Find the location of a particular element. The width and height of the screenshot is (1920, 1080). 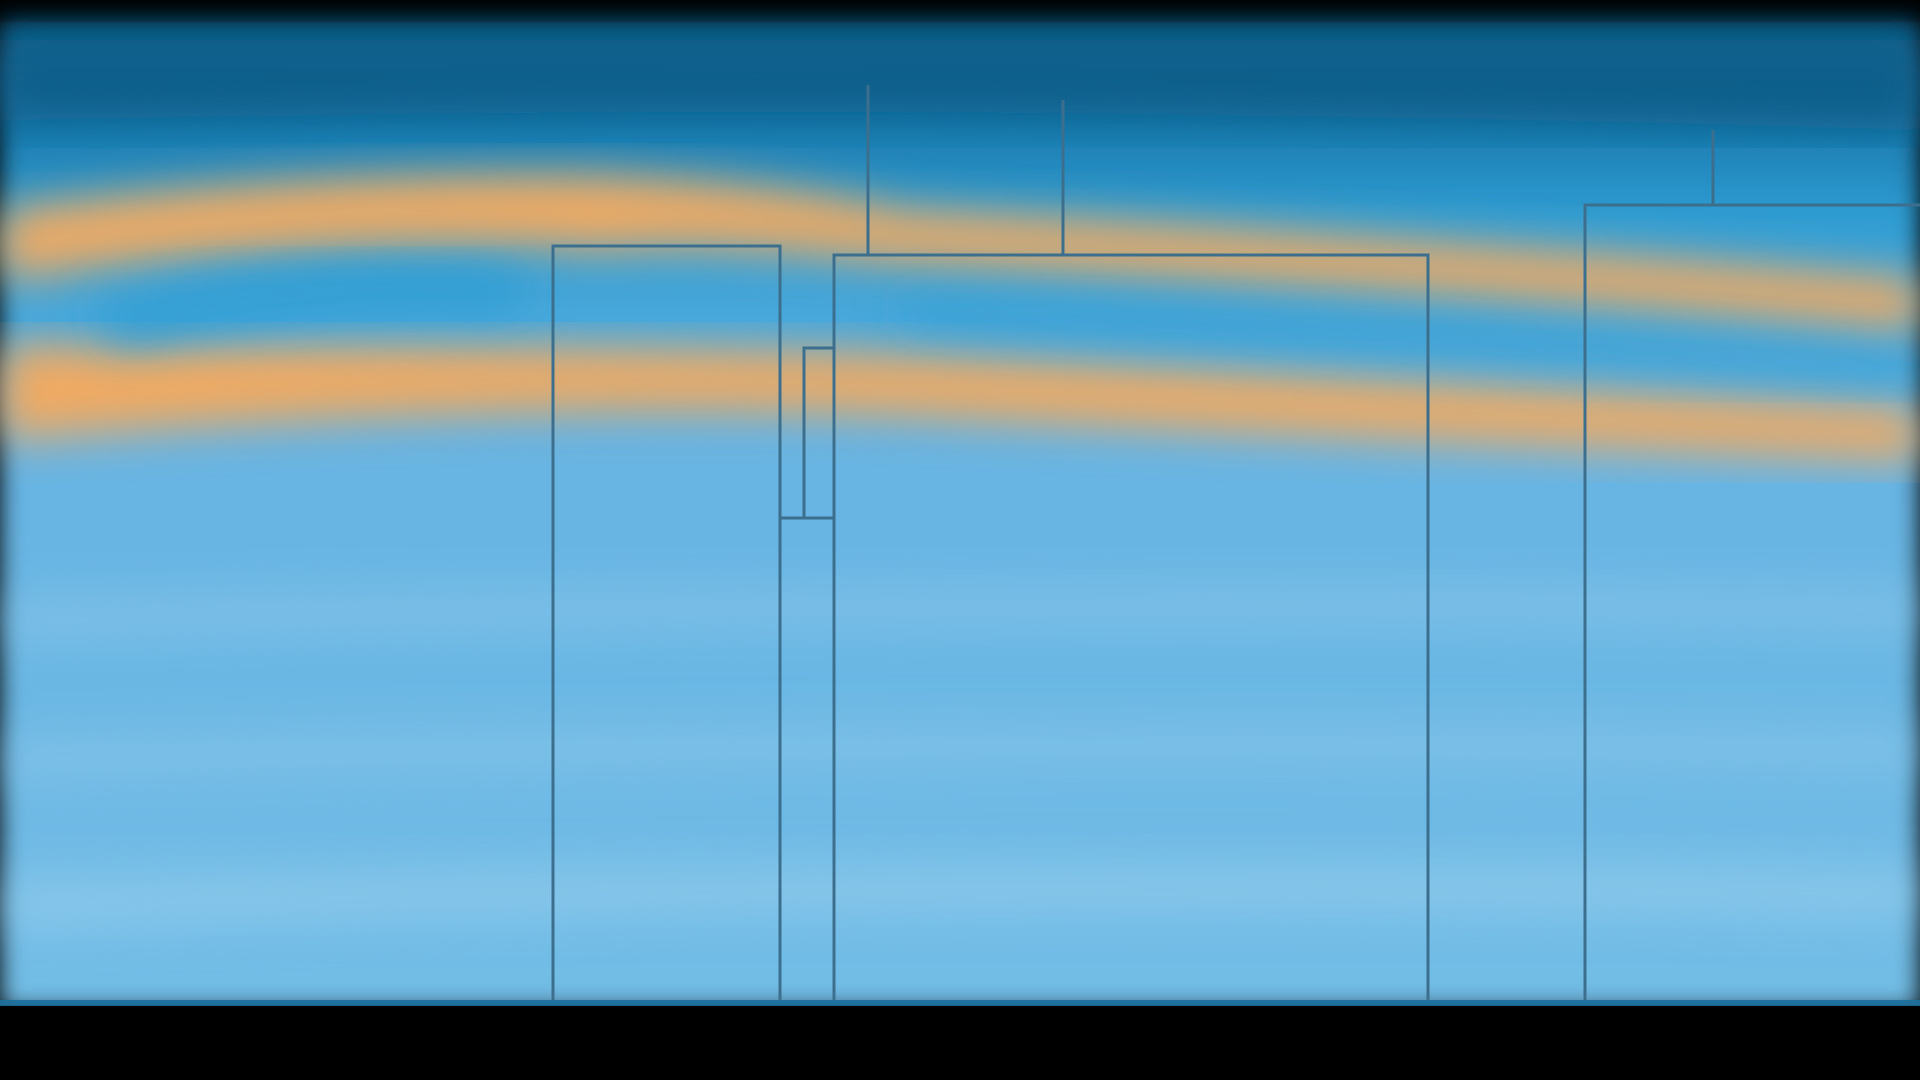

lower-warm-band is located at coordinates (960, 402).